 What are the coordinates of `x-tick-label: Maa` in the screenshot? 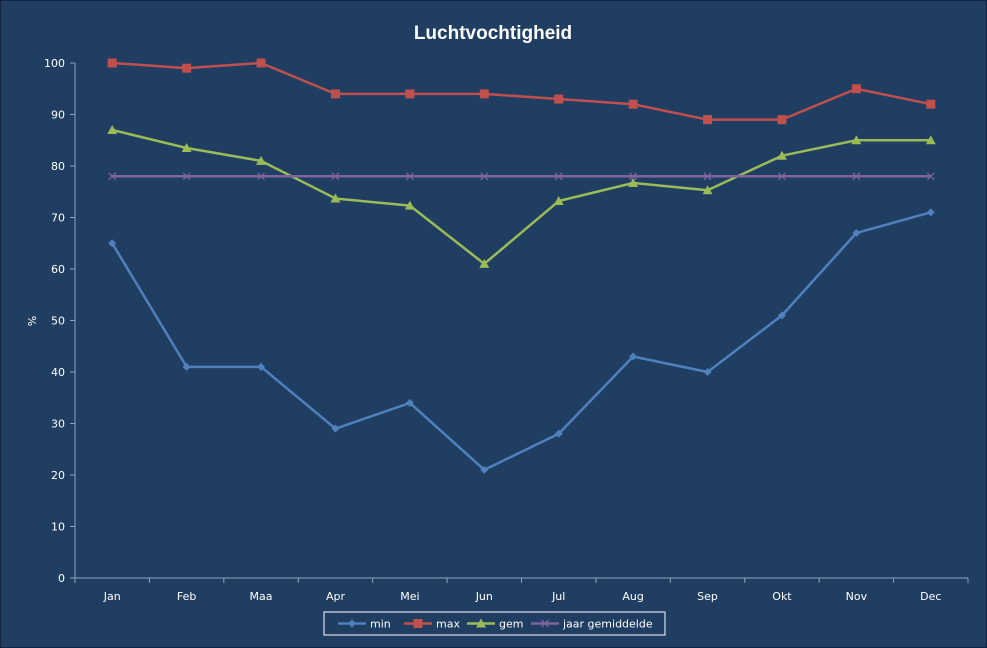 It's located at (261, 596).